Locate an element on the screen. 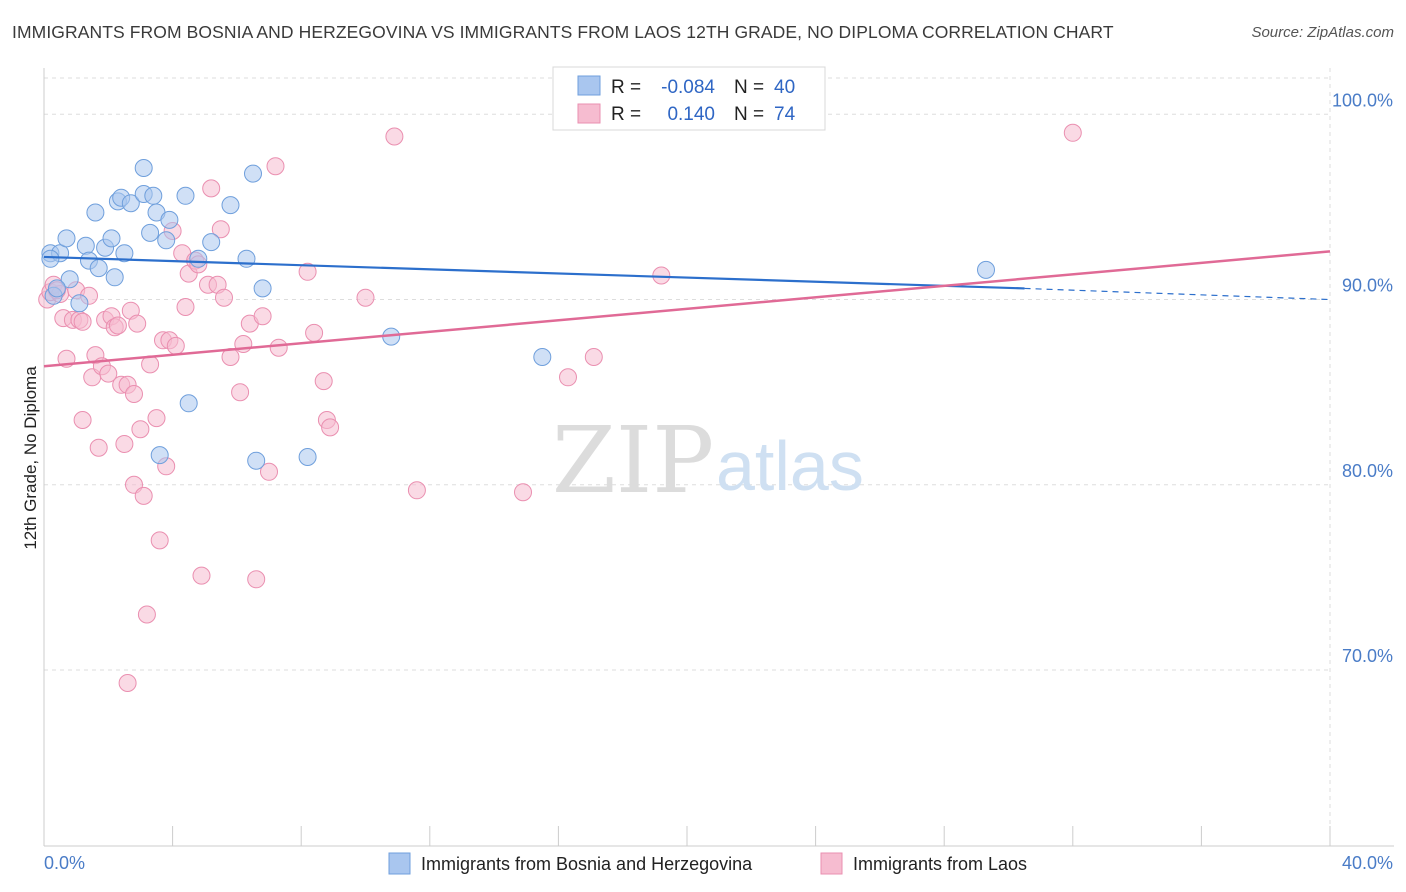 Image resolution: width=1406 pixels, height=892 pixels. x-tick-label-max: 40.0% is located at coordinates (1367, 863).